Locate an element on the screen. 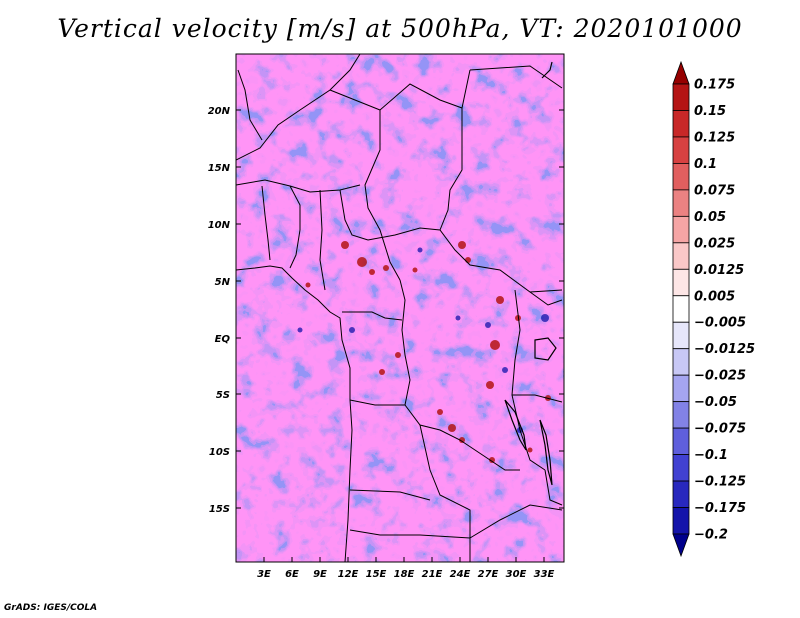 The image size is (800, 618). colorbar-label: −0.025 is located at coordinates (720, 376).